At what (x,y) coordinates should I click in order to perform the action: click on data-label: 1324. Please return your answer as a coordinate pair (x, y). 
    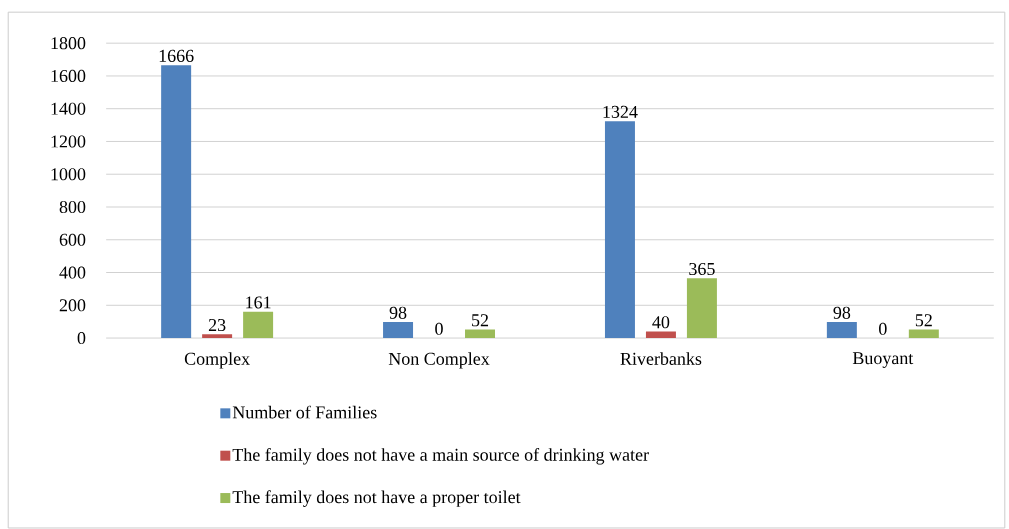
    Looking at the image, I should click on (620, 111).